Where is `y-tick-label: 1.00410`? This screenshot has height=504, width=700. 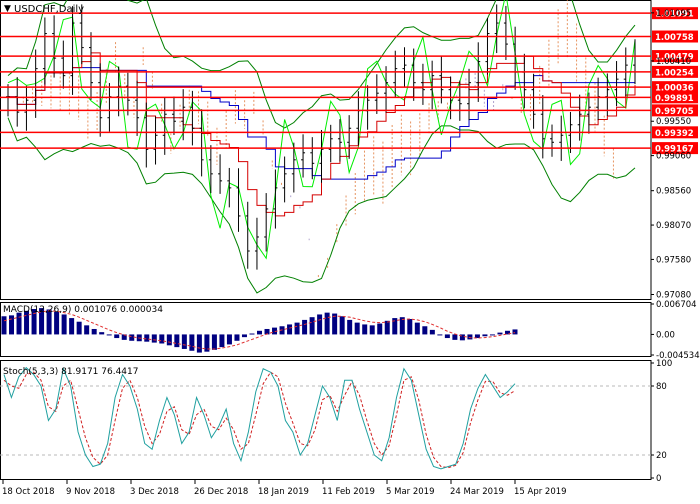
y-tick-label: 1.00410 is located at coordinates (673, 62).